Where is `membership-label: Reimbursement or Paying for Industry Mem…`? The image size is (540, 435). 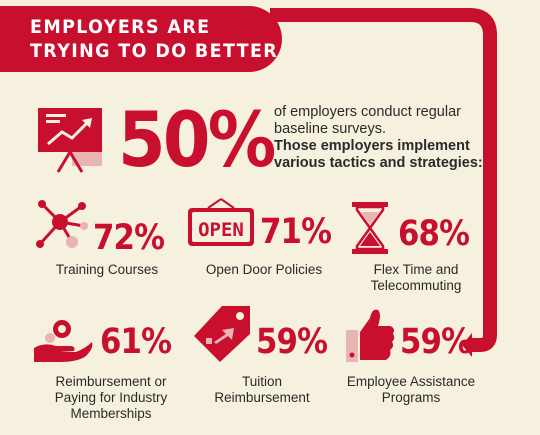 membership-label: Reimbursement or Paying for Industry Mem… is located at coordinates (111, 397).